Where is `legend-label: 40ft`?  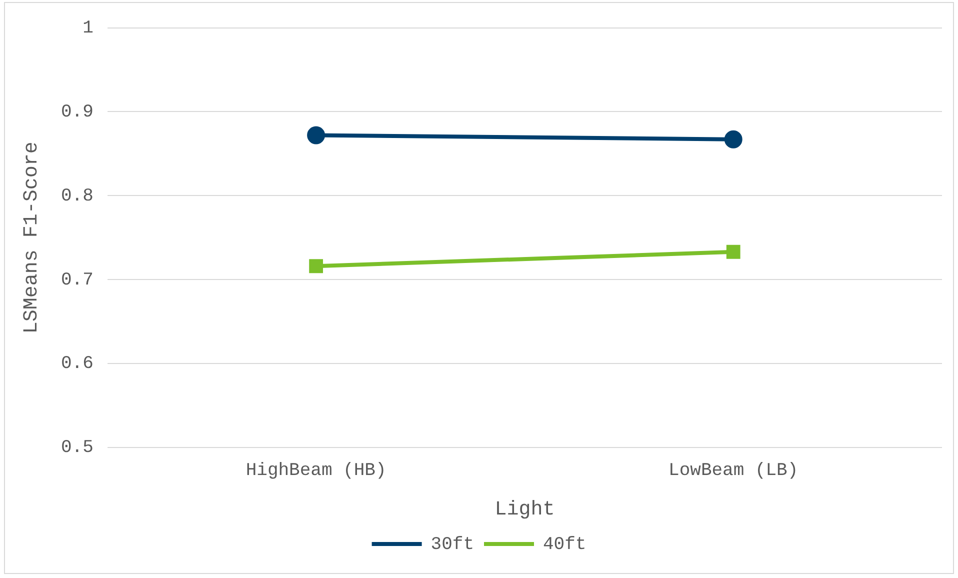 legend-label: 40ft is located at coordinates (564, 544).